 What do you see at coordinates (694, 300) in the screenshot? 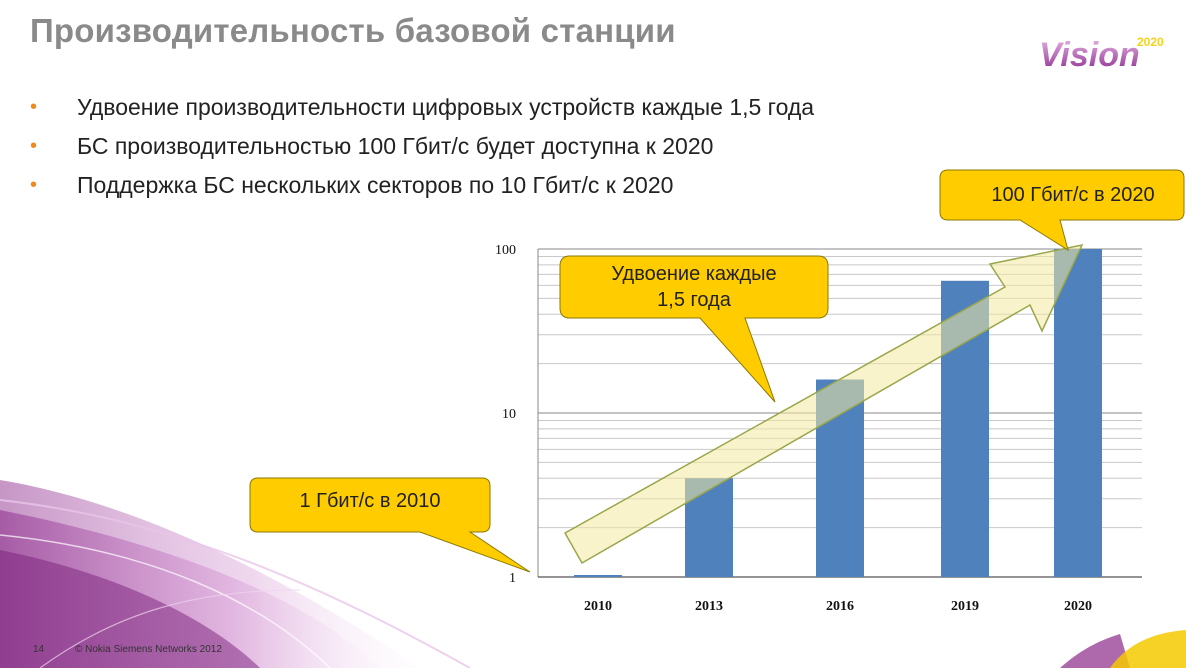
I see `callout-middle-line2: 1,5 года` at bounding box center [694, 300].